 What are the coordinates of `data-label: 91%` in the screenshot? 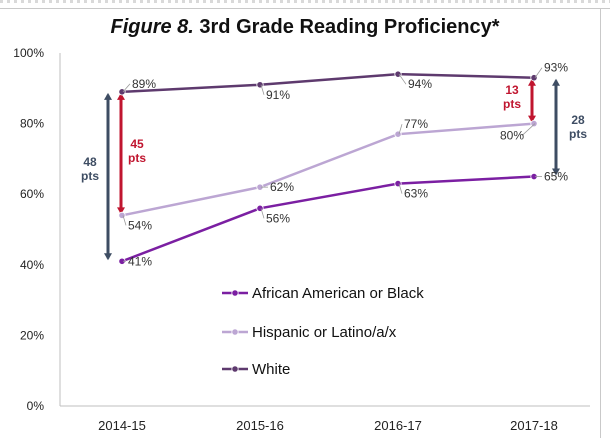 It's located at (278, 95).